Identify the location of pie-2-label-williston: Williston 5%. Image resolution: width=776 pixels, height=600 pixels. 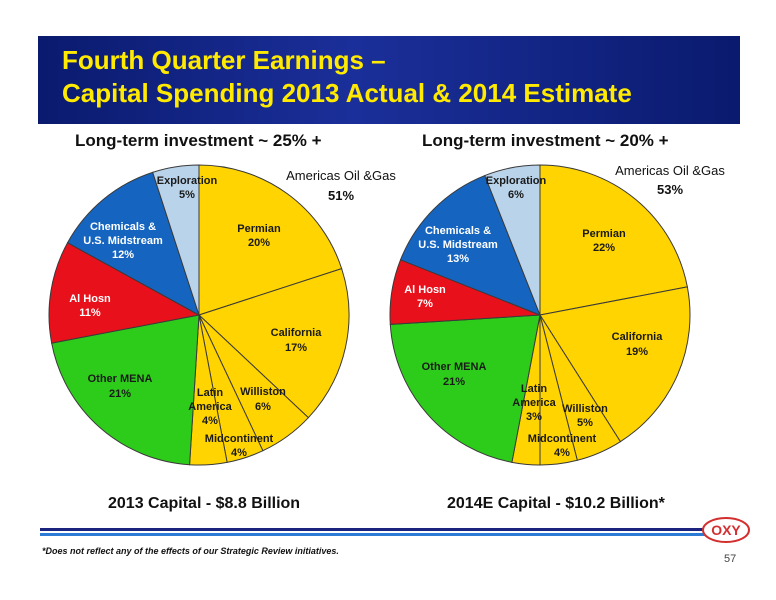
(585, 416).